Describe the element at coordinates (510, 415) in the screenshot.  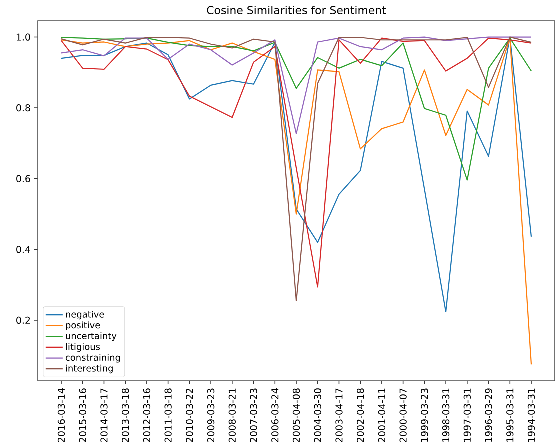
I see `x-tick-label: 1995-03-31` at that location.